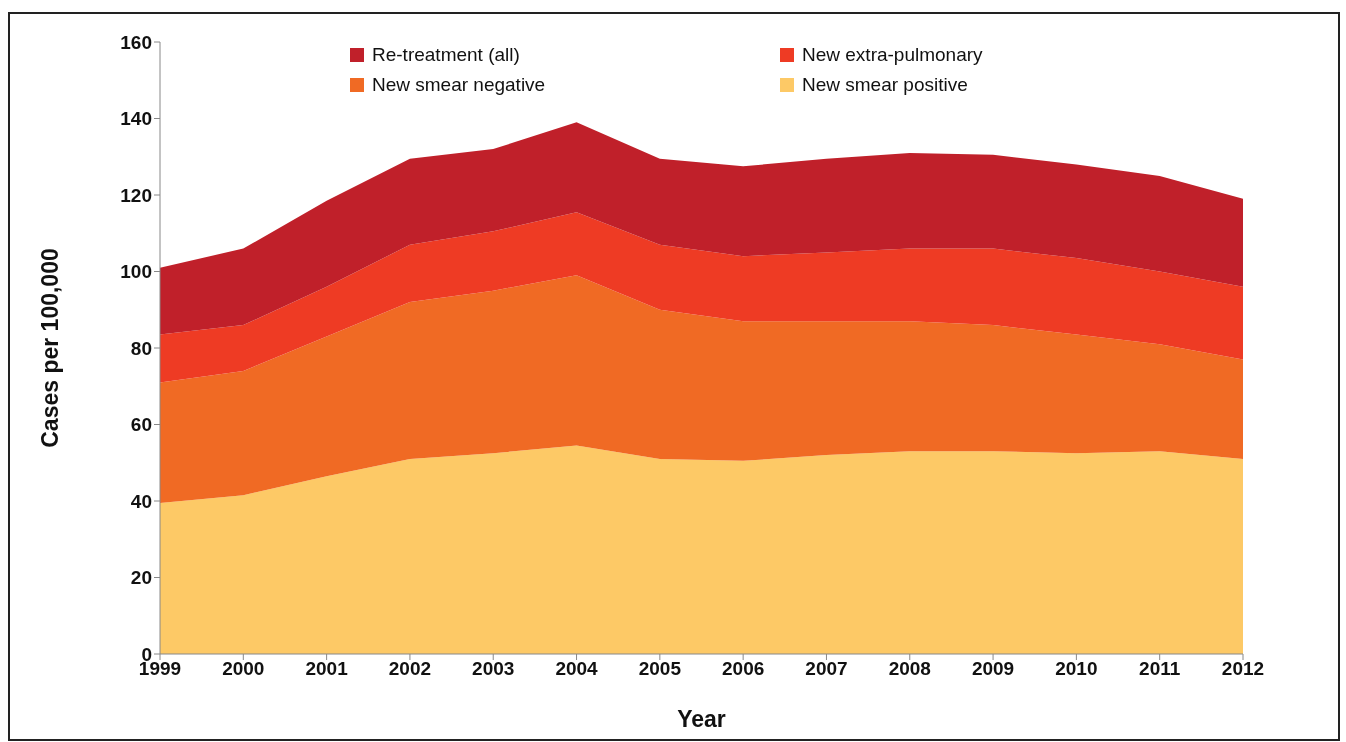 The height and width of the screenshot is (742, 1346). Describe the element at coordinates (446, 55) in the screenshot. I see `legend-label: Re-treatment (all)` at that location.